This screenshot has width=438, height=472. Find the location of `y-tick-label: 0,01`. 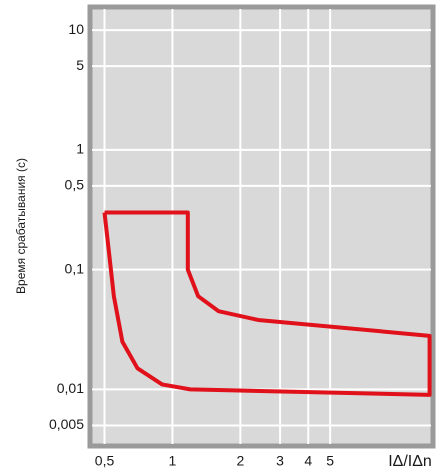

y-tick-label: 0,01 is located at coordinates (70, 388).